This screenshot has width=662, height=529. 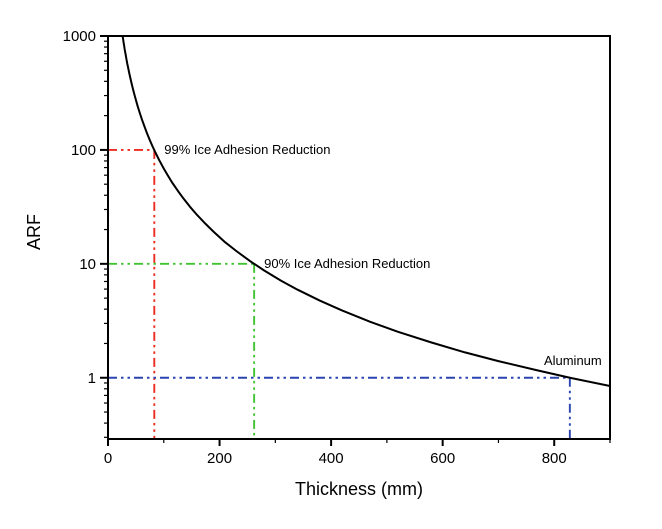 I want to click on y-tick-label: 10, so click(x=87, y=264).